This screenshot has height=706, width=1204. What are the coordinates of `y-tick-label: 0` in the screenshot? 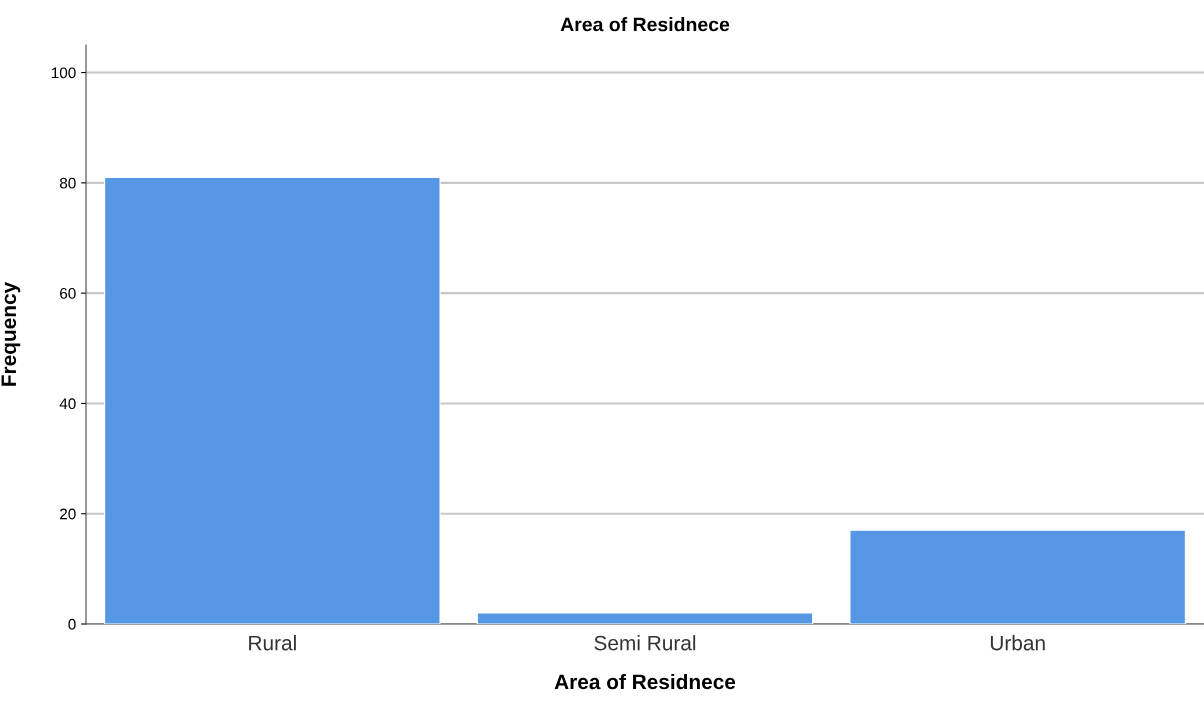 It's located at (72, 624).